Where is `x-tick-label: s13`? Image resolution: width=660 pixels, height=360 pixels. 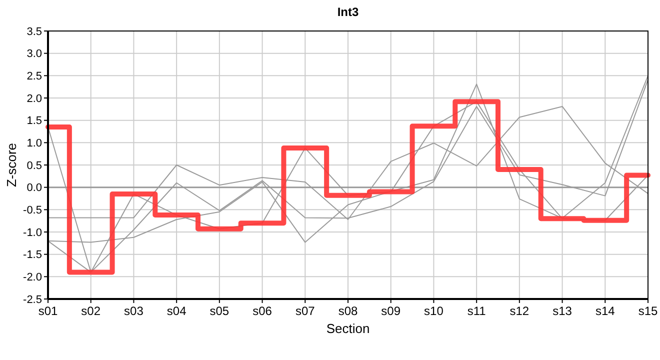
x-tick-label: s13 is located at coordinates (562, 311).